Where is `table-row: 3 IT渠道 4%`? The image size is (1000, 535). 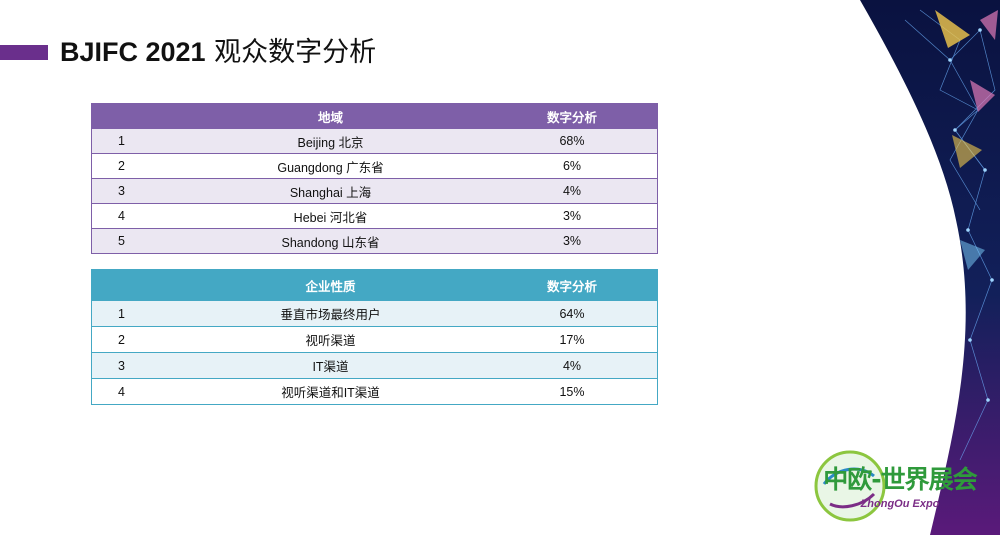
table-row: 3 IT渠道 4% is located at coordinates (374, 365).